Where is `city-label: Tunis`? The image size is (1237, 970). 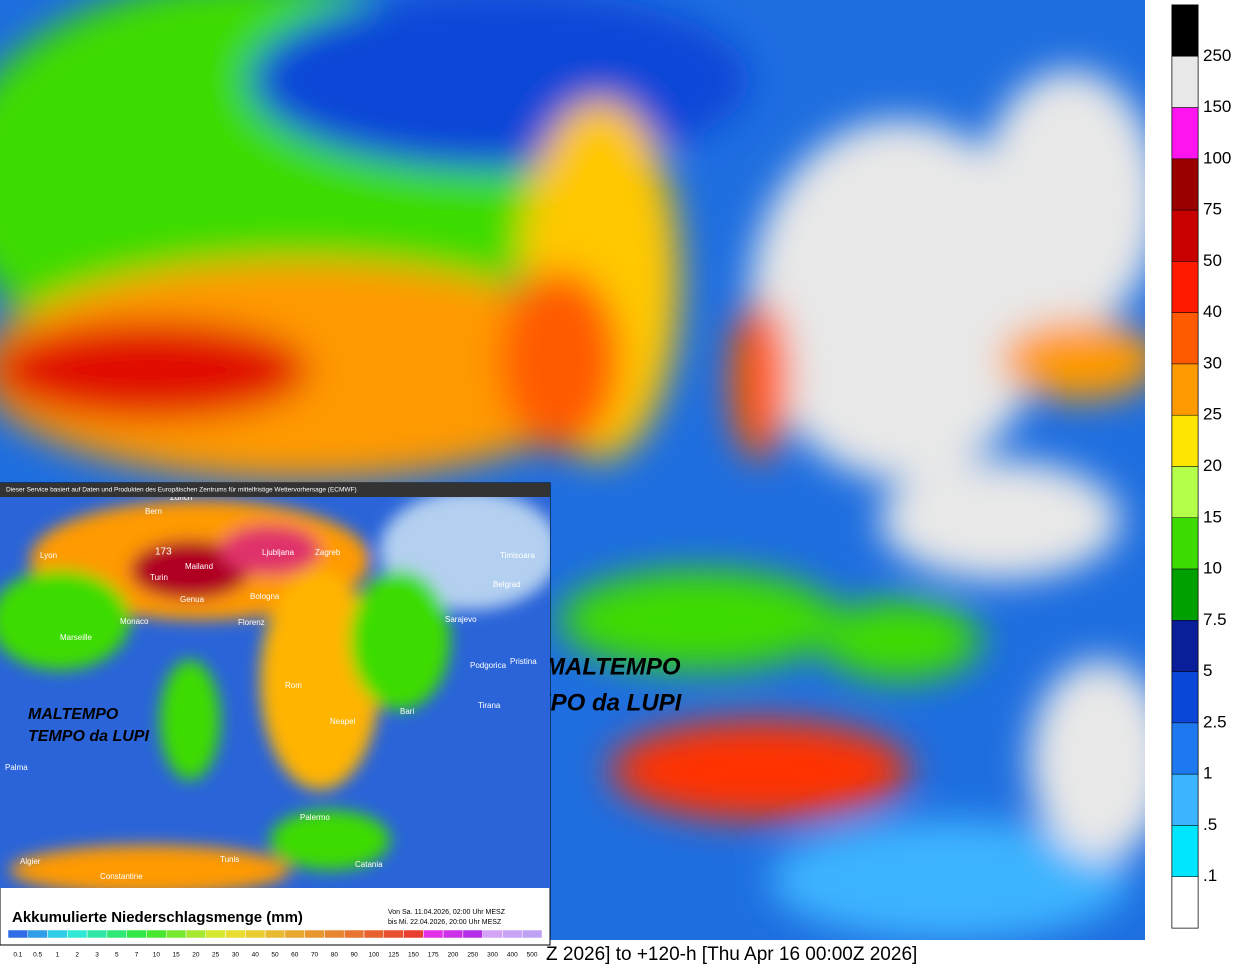 city-label: Tunis is located at coordinates (229, 859).